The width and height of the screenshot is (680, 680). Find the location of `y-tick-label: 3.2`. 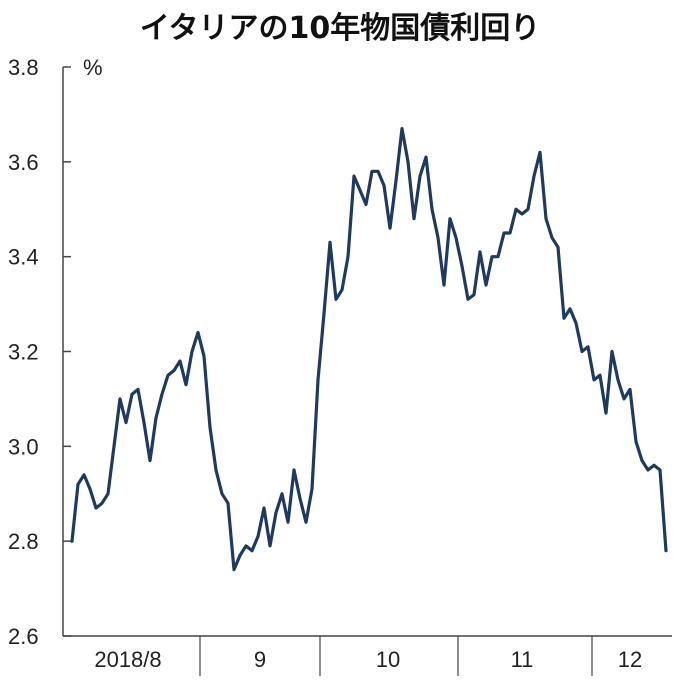

y-tick-label: 3.2 is located at coordinates (23, 352).